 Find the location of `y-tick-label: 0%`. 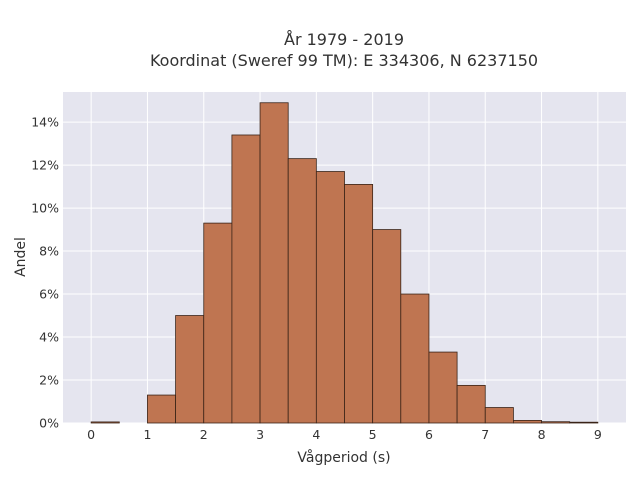

y-tick-label: 0% is located at coordinates (49, 423).